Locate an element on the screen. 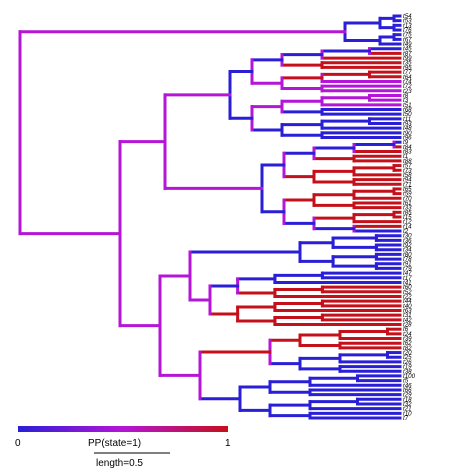 The width and height of the screenshot is (474, 473). tip-label: t49 is located at coordinates (407, 44).